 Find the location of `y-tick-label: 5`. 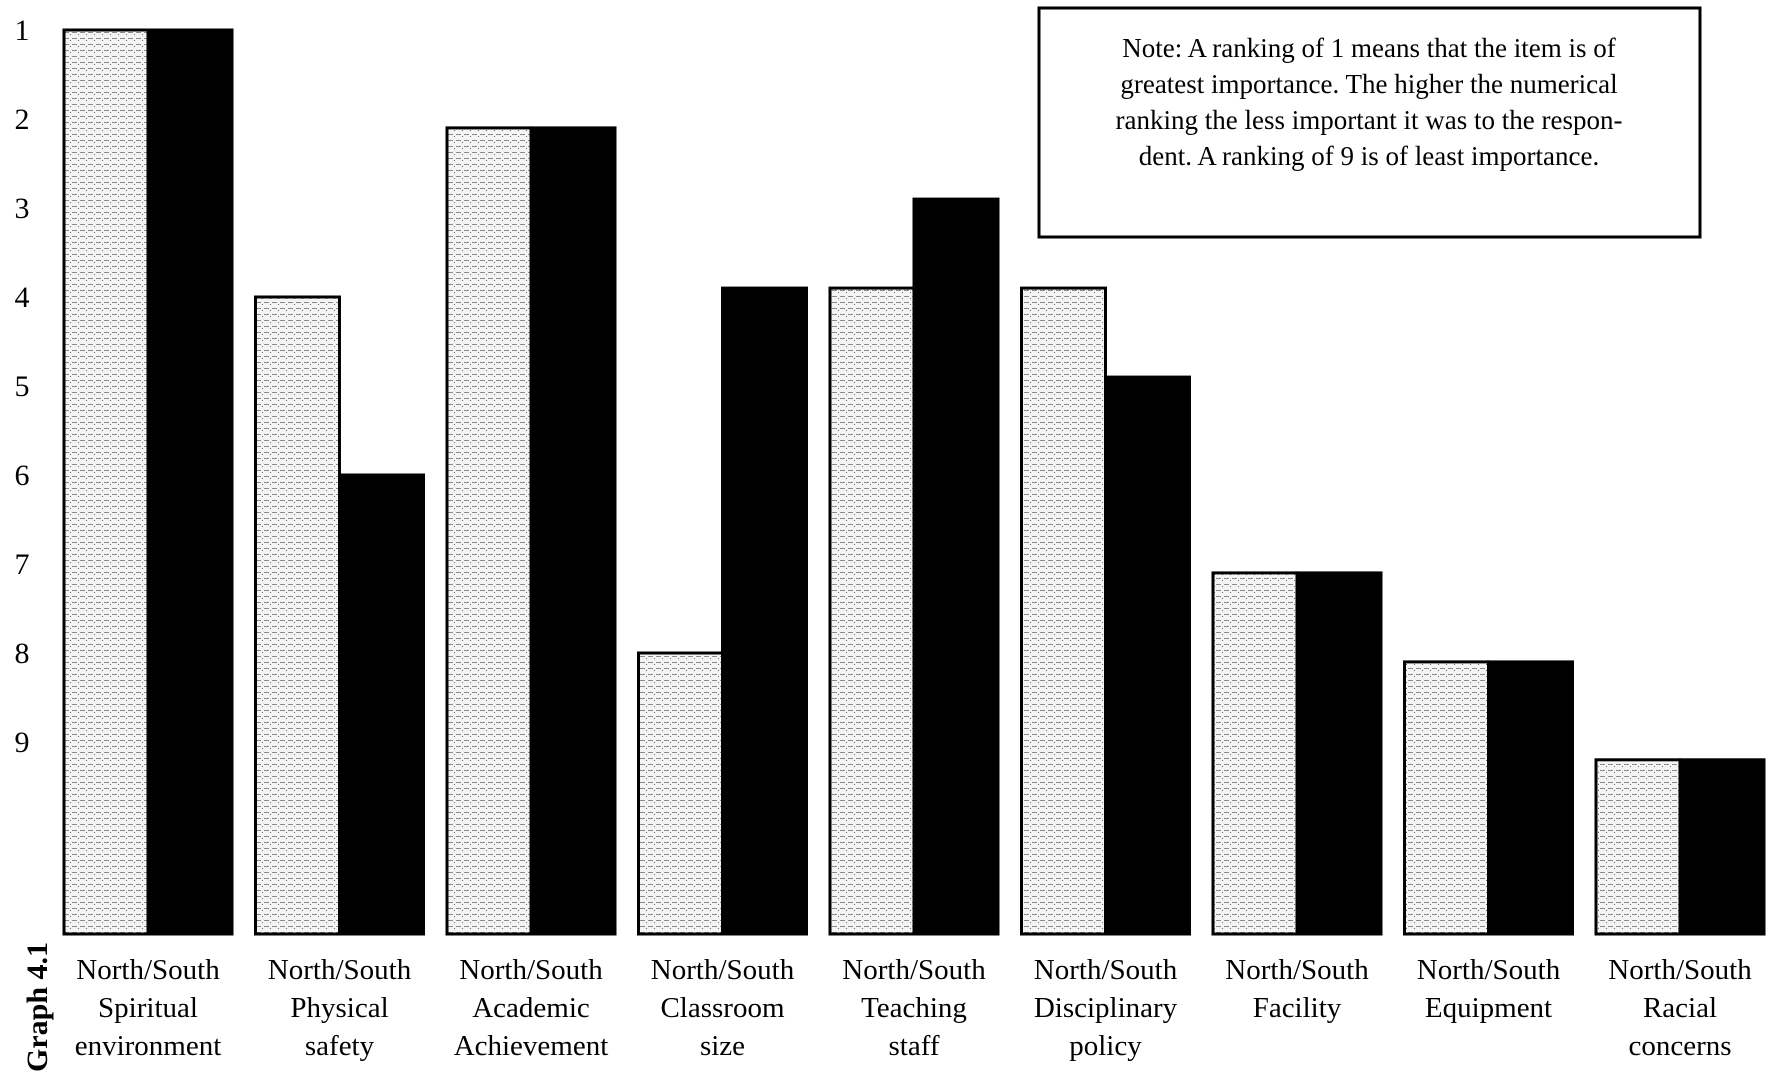

y-tick-label: 5 is located at coordinates (22, 386).